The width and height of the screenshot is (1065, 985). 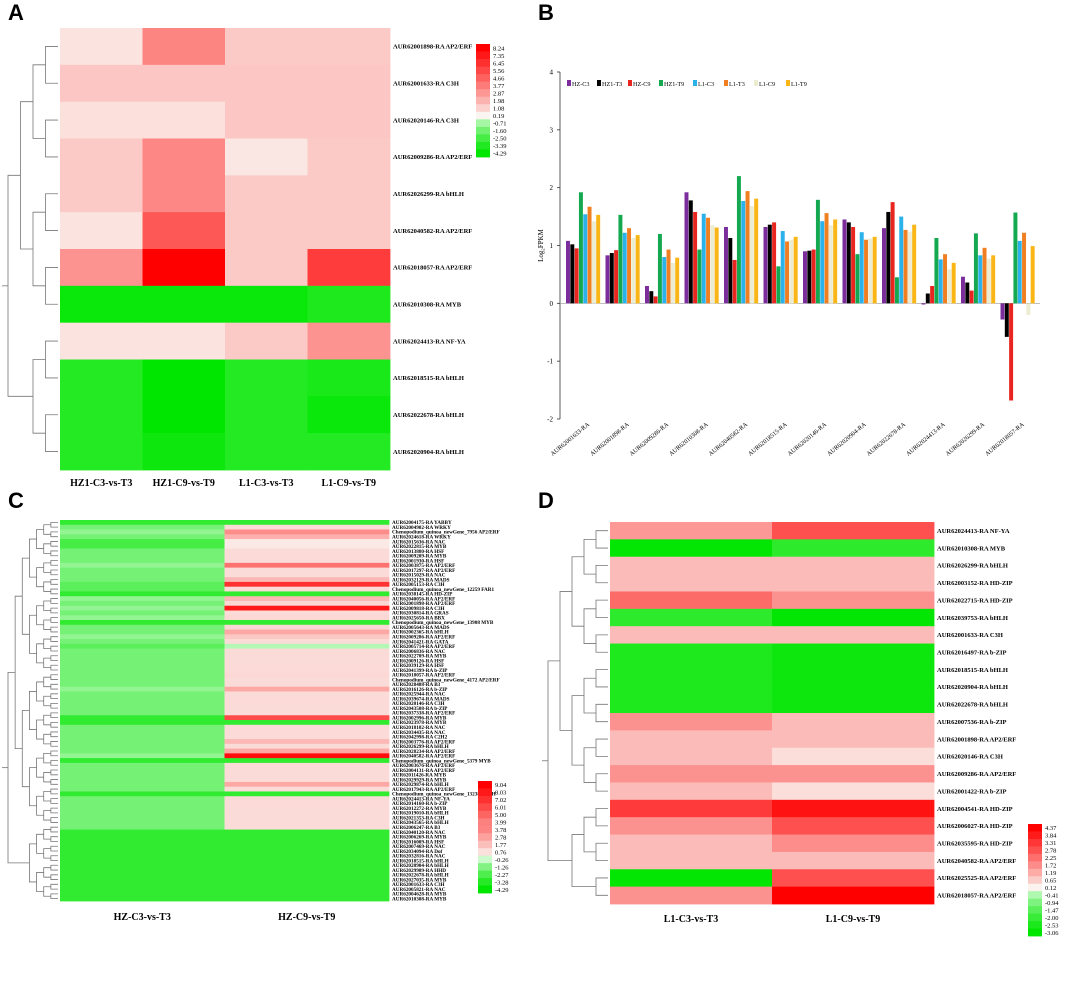 What do you see at coordinates (446, 680) in the screenshot?
I see `row-label: Chenopodium_quinoa_newGene_4172 AP2/ERF` at bounding box center [446, 680].